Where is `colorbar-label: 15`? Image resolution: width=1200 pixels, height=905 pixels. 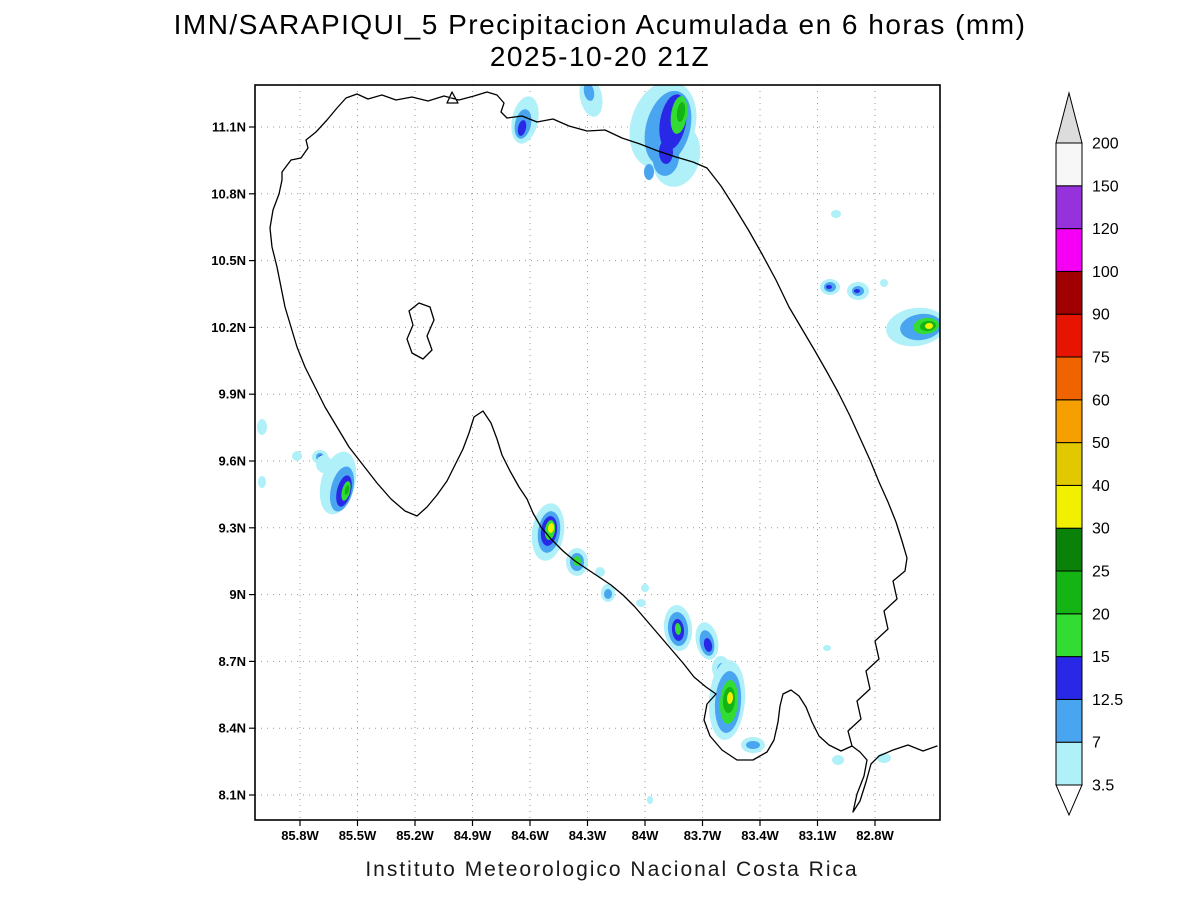
colorbar-label: 15 is located at coordinates (1101, 657).